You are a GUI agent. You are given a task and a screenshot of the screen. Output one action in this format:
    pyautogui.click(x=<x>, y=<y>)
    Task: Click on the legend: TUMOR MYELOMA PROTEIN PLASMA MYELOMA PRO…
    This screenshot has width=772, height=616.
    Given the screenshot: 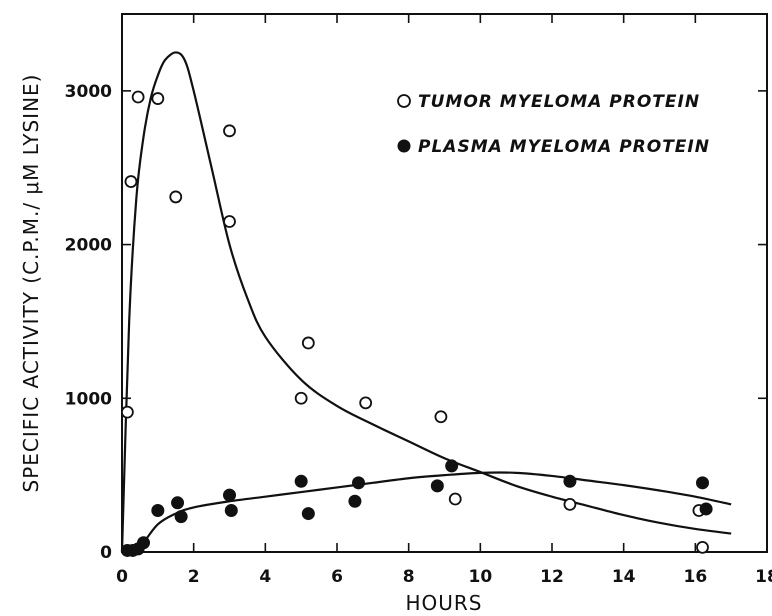 What is the action you would take?
    pyautogui.click(x=553, y=124)
    